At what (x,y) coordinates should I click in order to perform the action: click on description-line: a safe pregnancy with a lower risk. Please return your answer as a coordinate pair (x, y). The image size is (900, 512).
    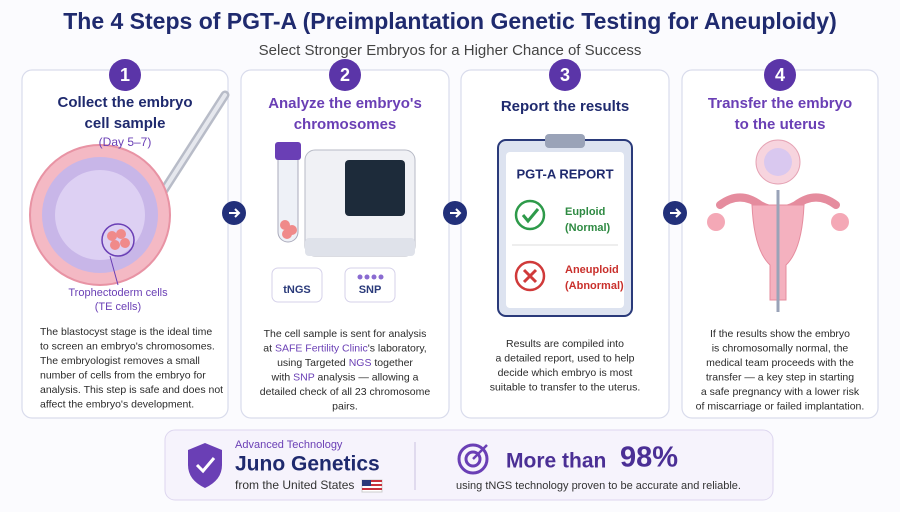
    Looking at the image, I should click on (780, 392).